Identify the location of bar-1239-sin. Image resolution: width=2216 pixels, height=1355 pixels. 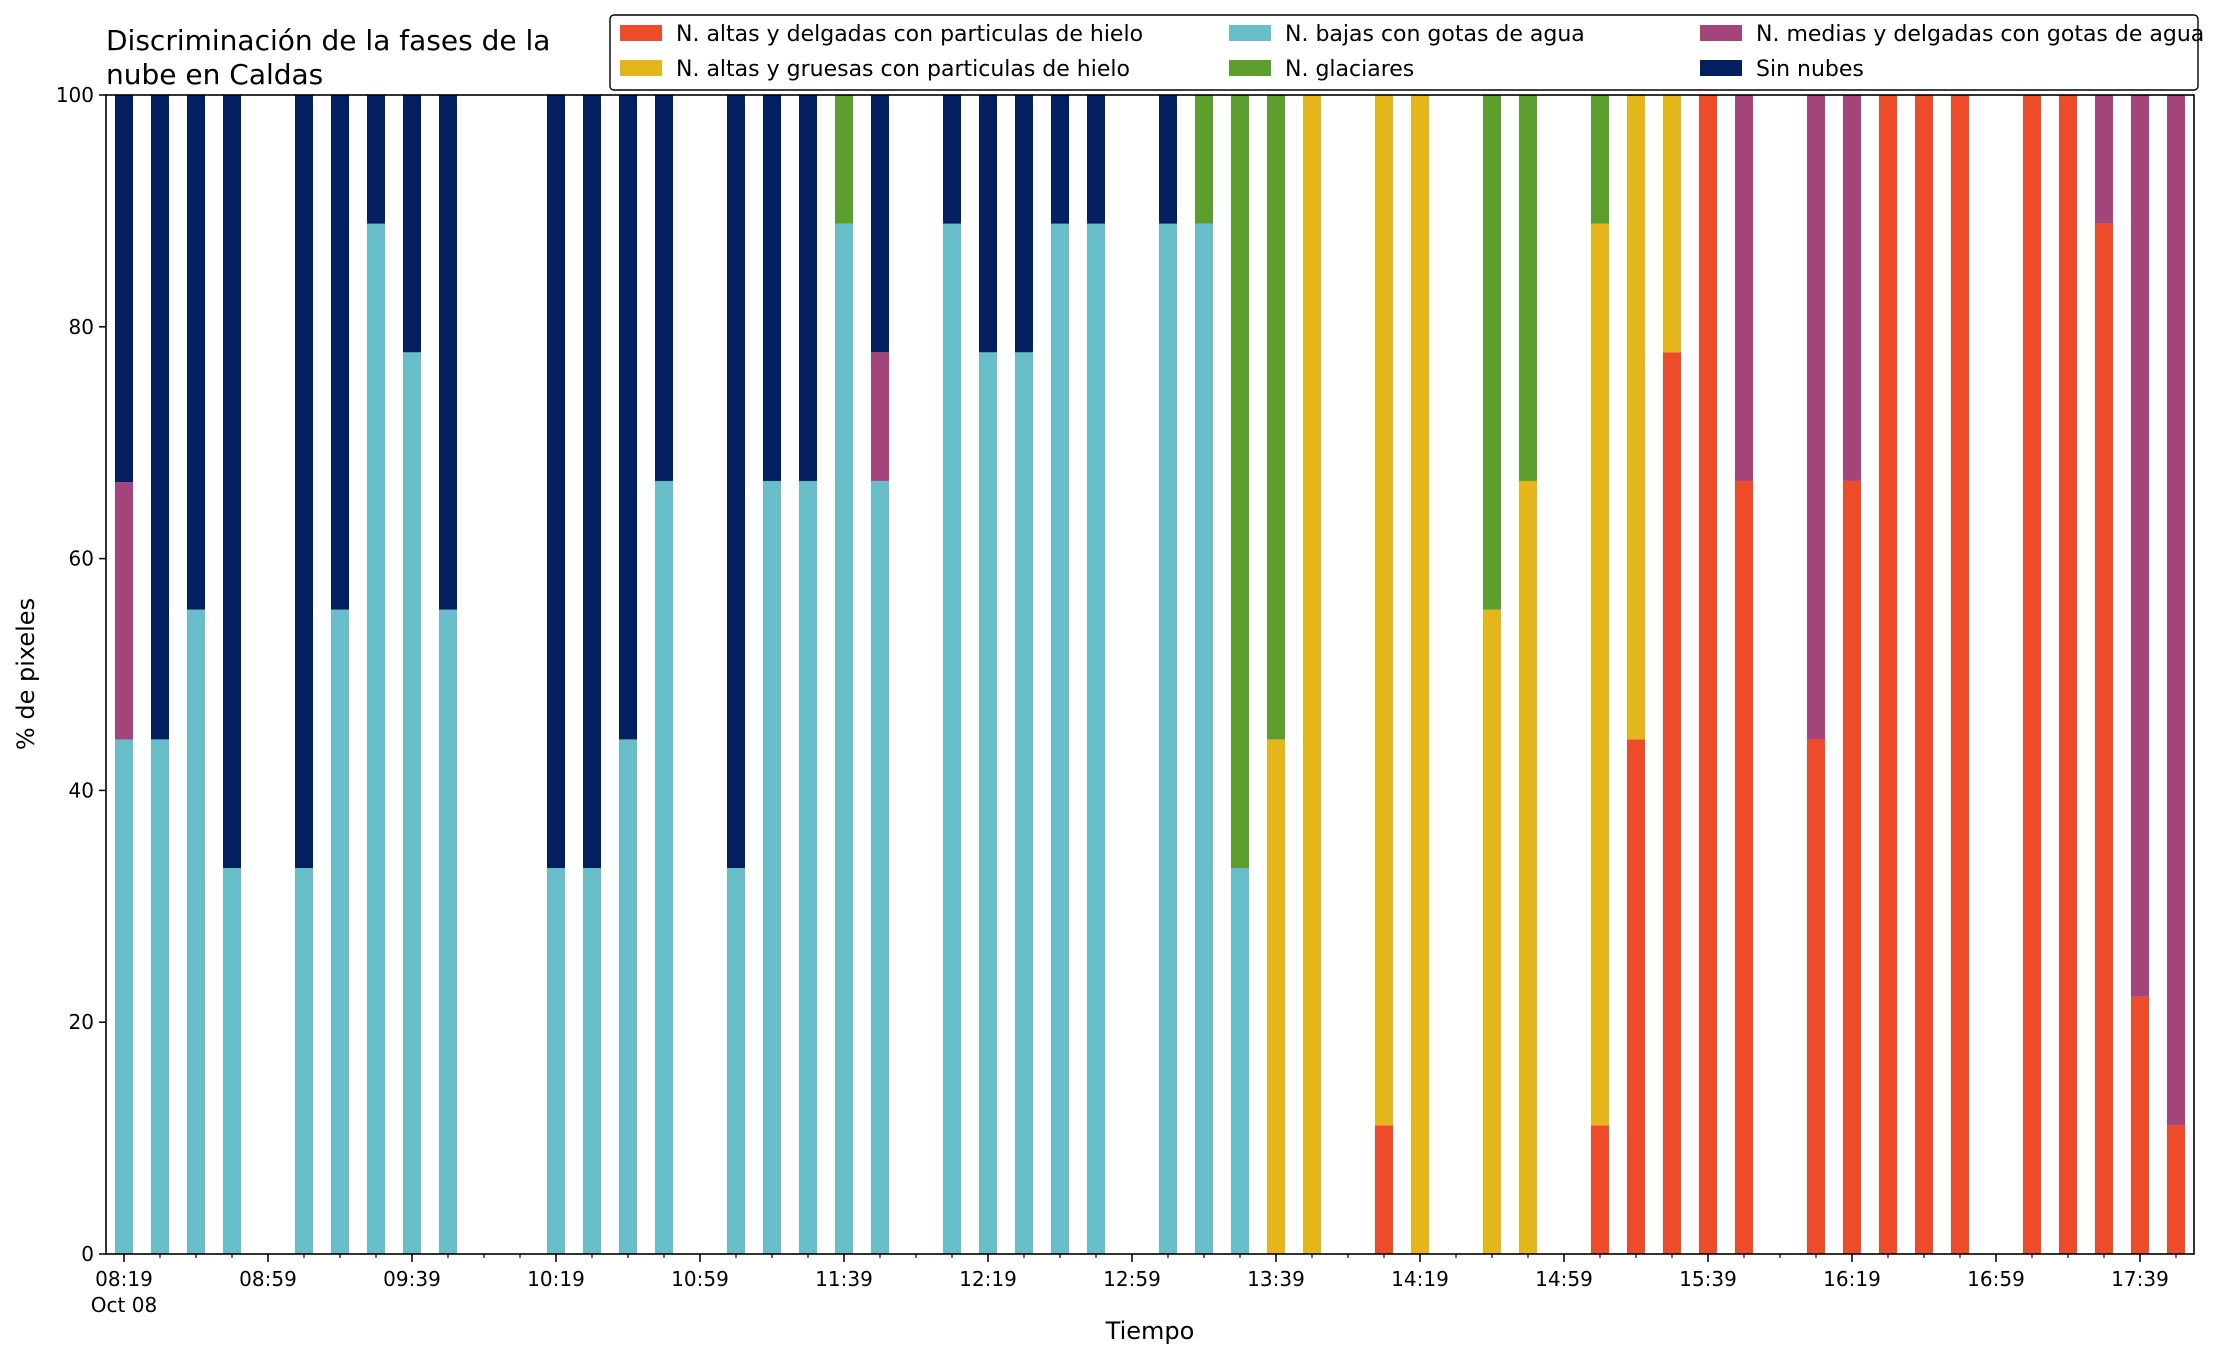
(1060, 159).